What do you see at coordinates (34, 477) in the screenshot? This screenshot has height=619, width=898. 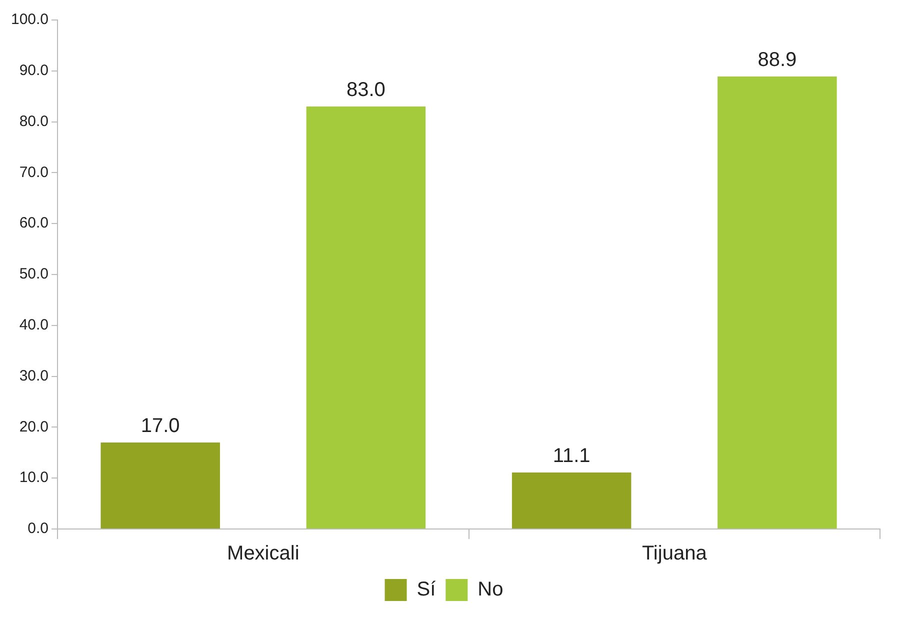 I see `y-tick-label: 10.0` at bounding box center [34, 477].